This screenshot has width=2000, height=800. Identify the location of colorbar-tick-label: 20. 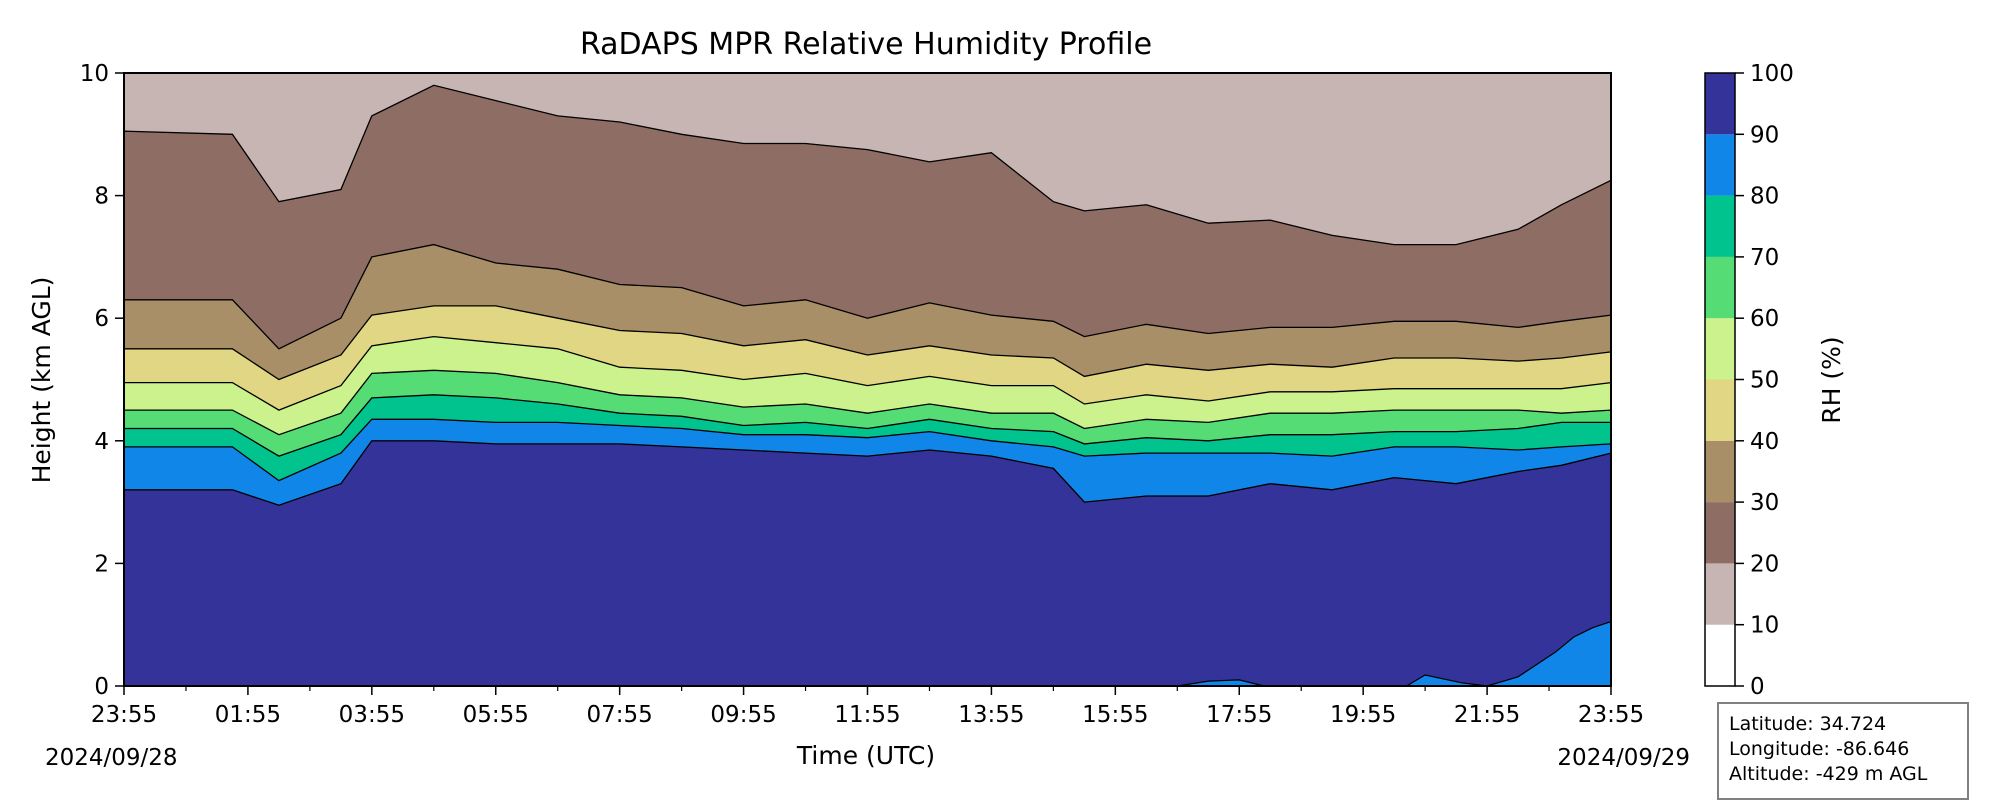
(1764, 564).